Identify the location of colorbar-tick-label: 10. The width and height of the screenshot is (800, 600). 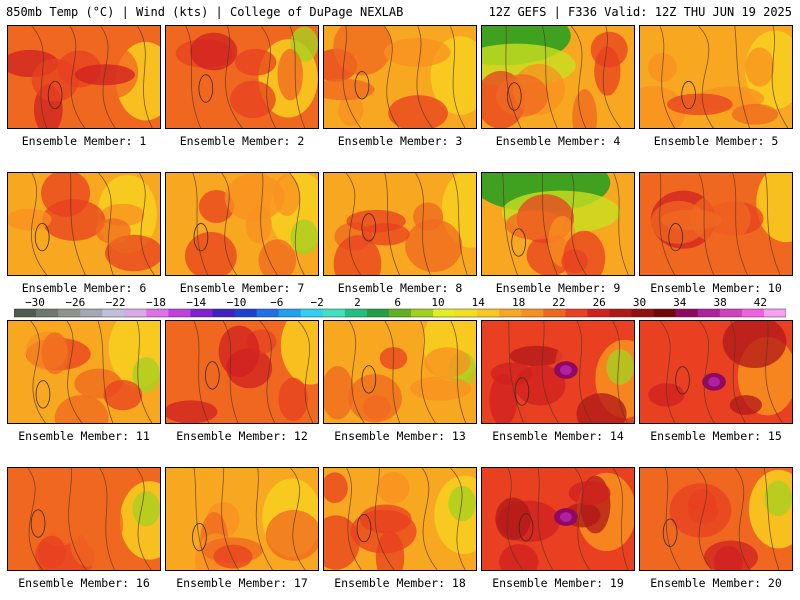
(438, 302).